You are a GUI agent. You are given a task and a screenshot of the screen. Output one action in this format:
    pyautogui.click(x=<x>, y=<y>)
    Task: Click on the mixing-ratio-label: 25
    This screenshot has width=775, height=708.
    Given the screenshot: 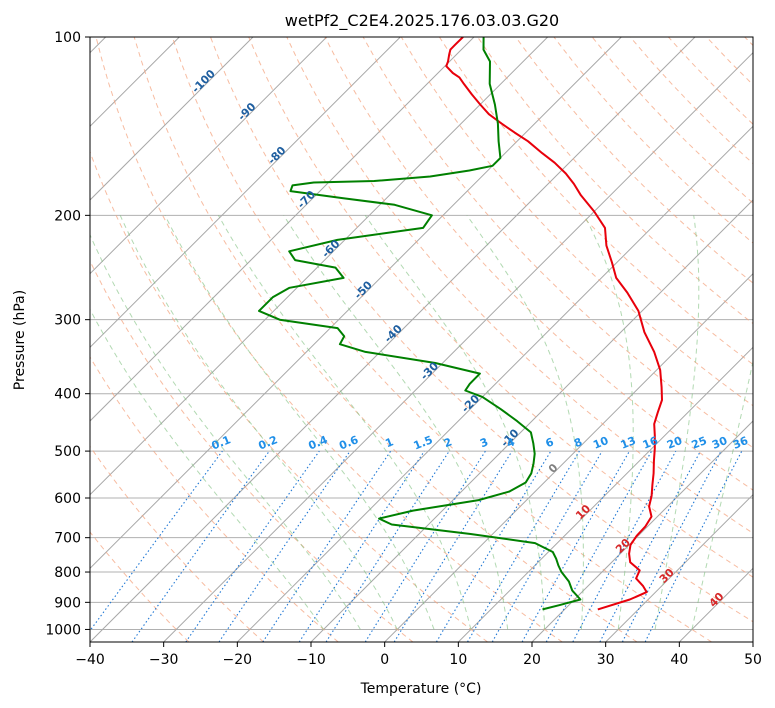 What is the action you would take?
    pyautogui.click(x=699, y=443)
    